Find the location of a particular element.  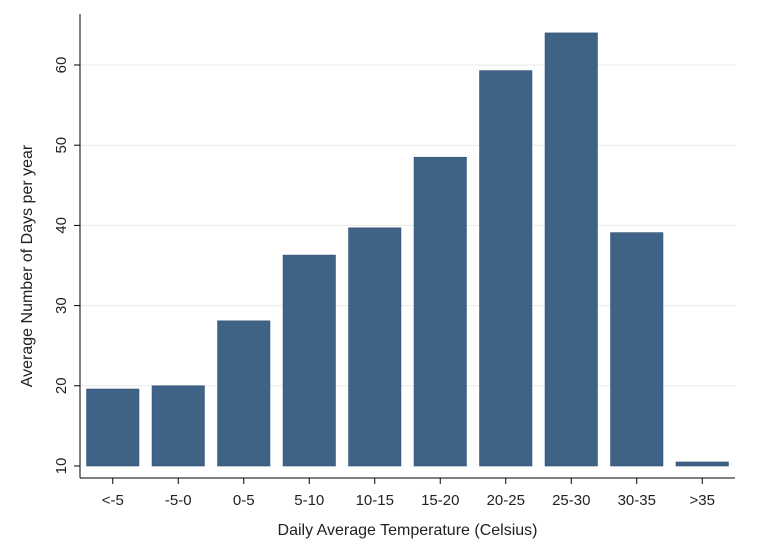

y-axis-title: Average Number of Days per year is located at coordinates (27, 265).